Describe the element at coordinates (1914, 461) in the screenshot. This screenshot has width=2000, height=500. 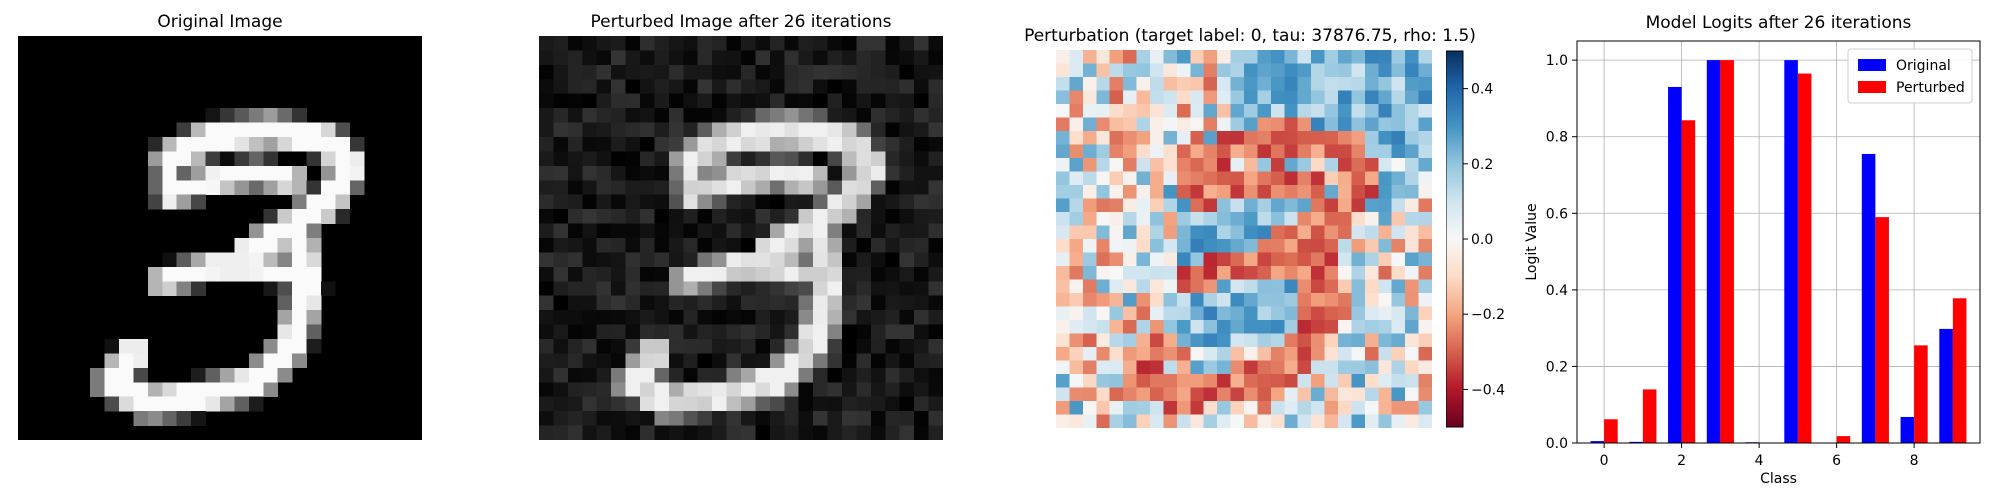
I see `x-tick-label: 8` at that location.